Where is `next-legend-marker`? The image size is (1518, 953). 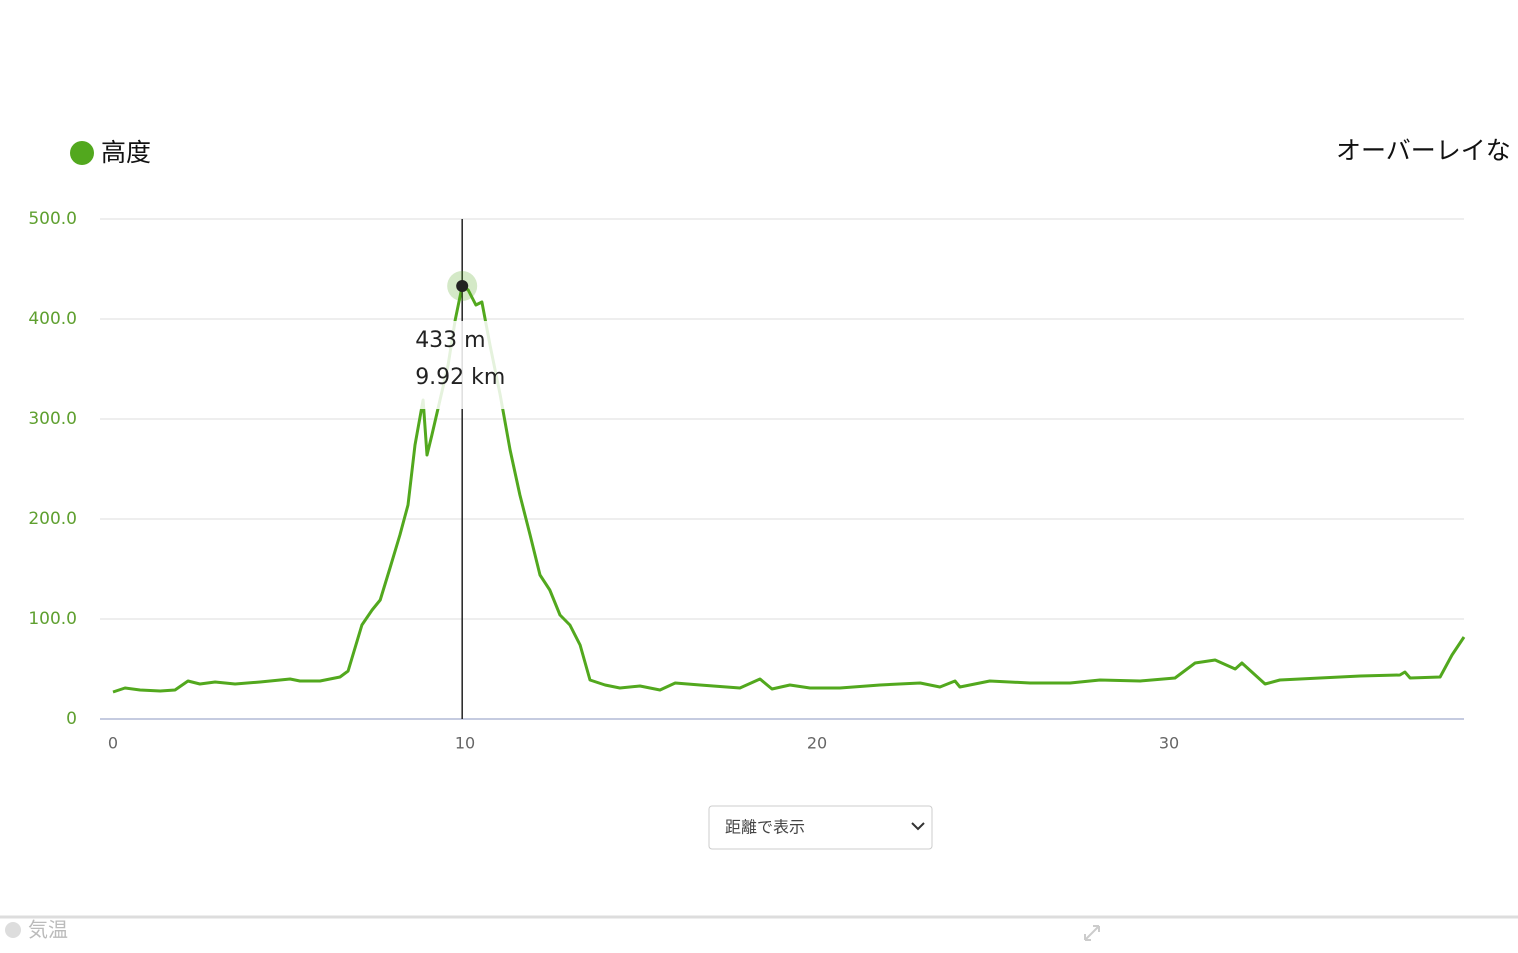
next-legend-marker is located at coordinates (13, 930).